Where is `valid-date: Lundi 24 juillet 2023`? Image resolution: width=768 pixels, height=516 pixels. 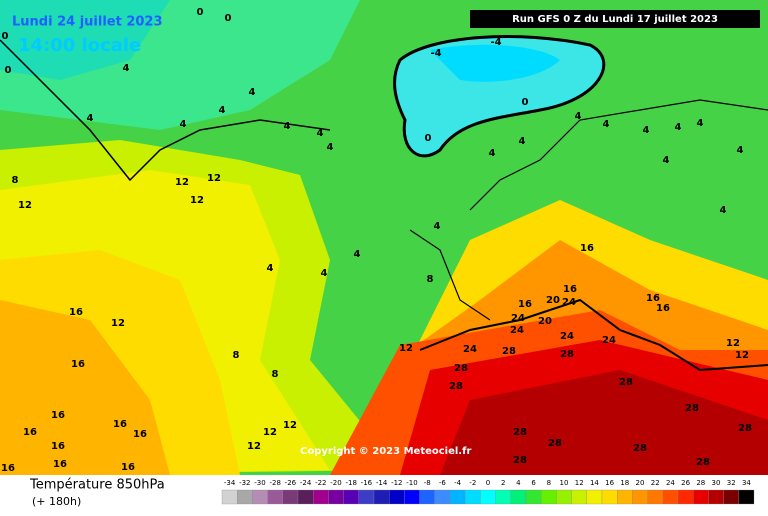 valid-date: Lundi 24 juillet 2023 is located at coordinates (87, 22).